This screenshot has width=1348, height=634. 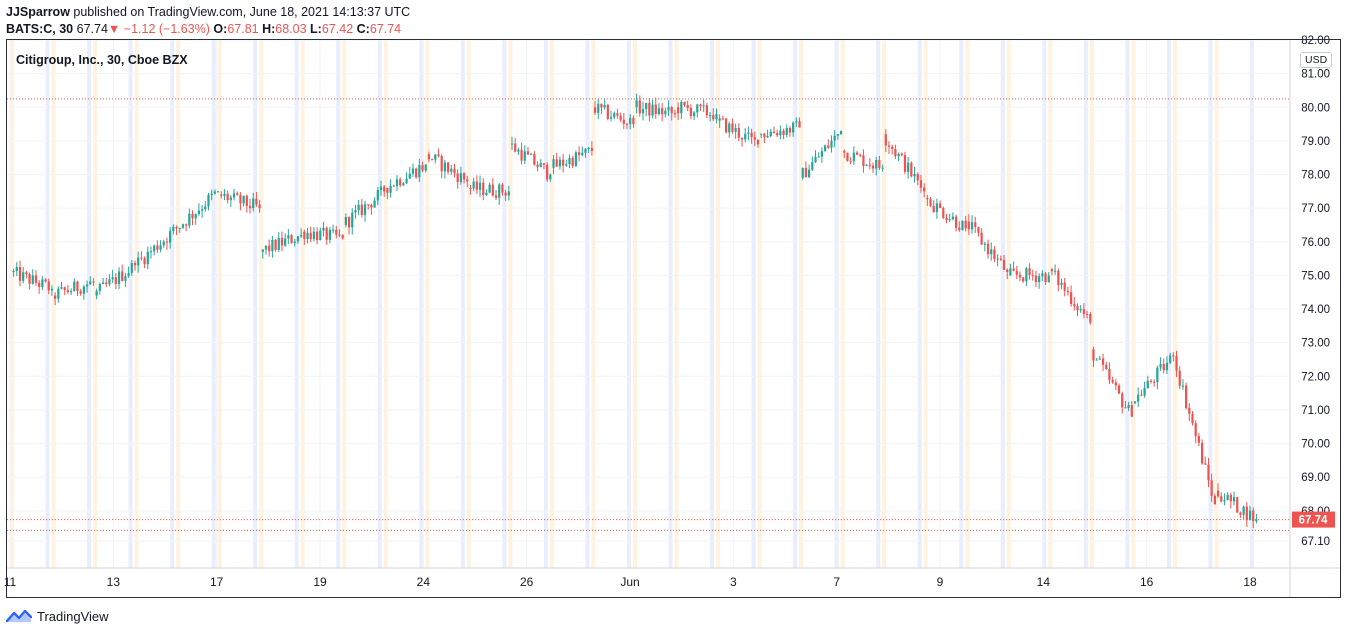 I want to click on y-tick-label: 82.00, so click(x=1315, y=41).